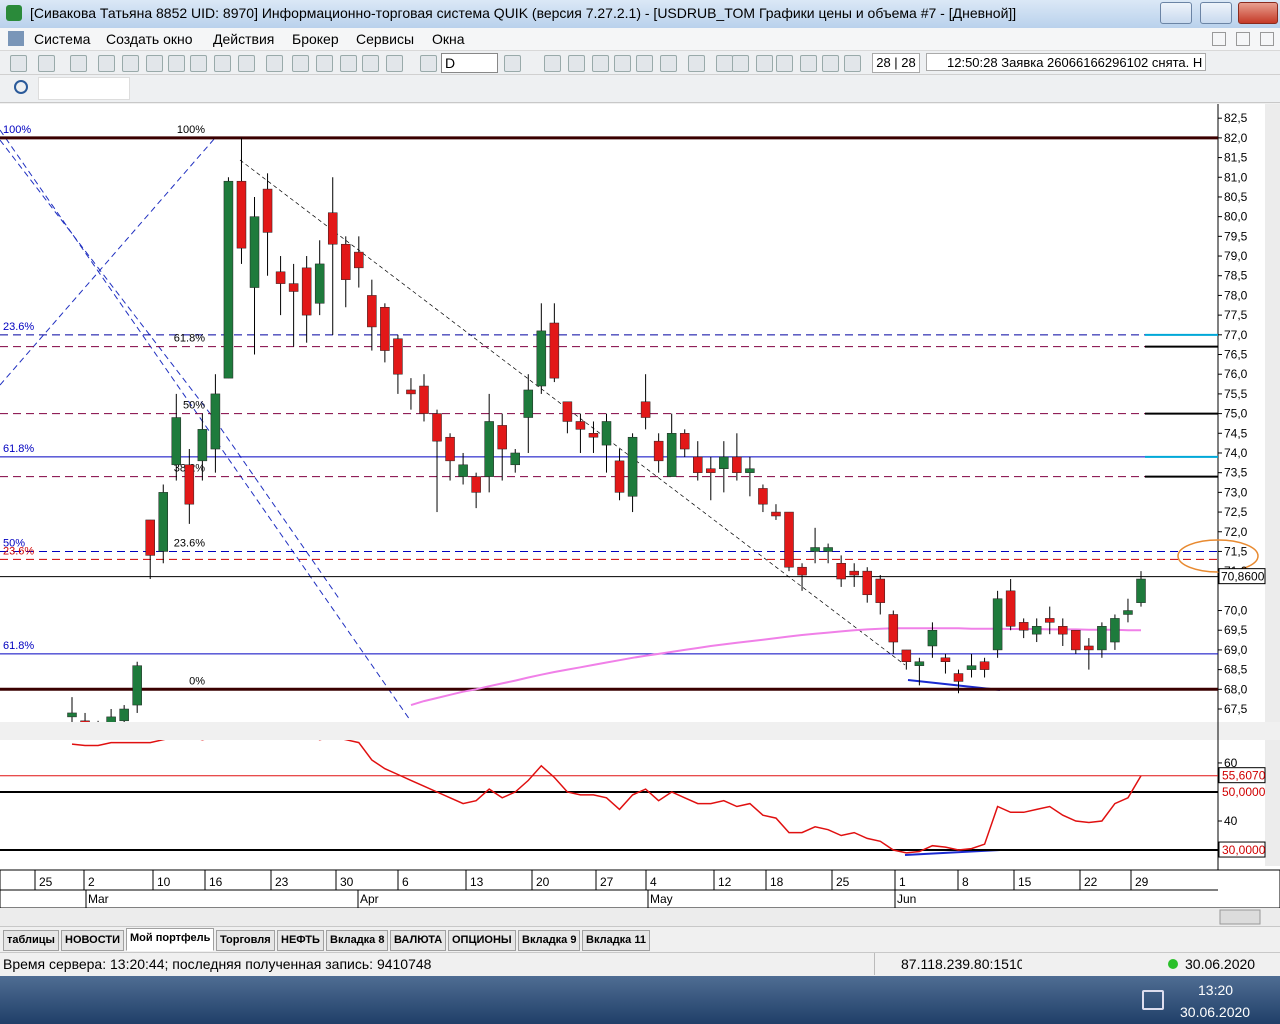 The height and width of the screenshot is (1024, 1280). Describe the element at coordinates (347, 882) in the screenshot. I see `day-label: 30` at that location.